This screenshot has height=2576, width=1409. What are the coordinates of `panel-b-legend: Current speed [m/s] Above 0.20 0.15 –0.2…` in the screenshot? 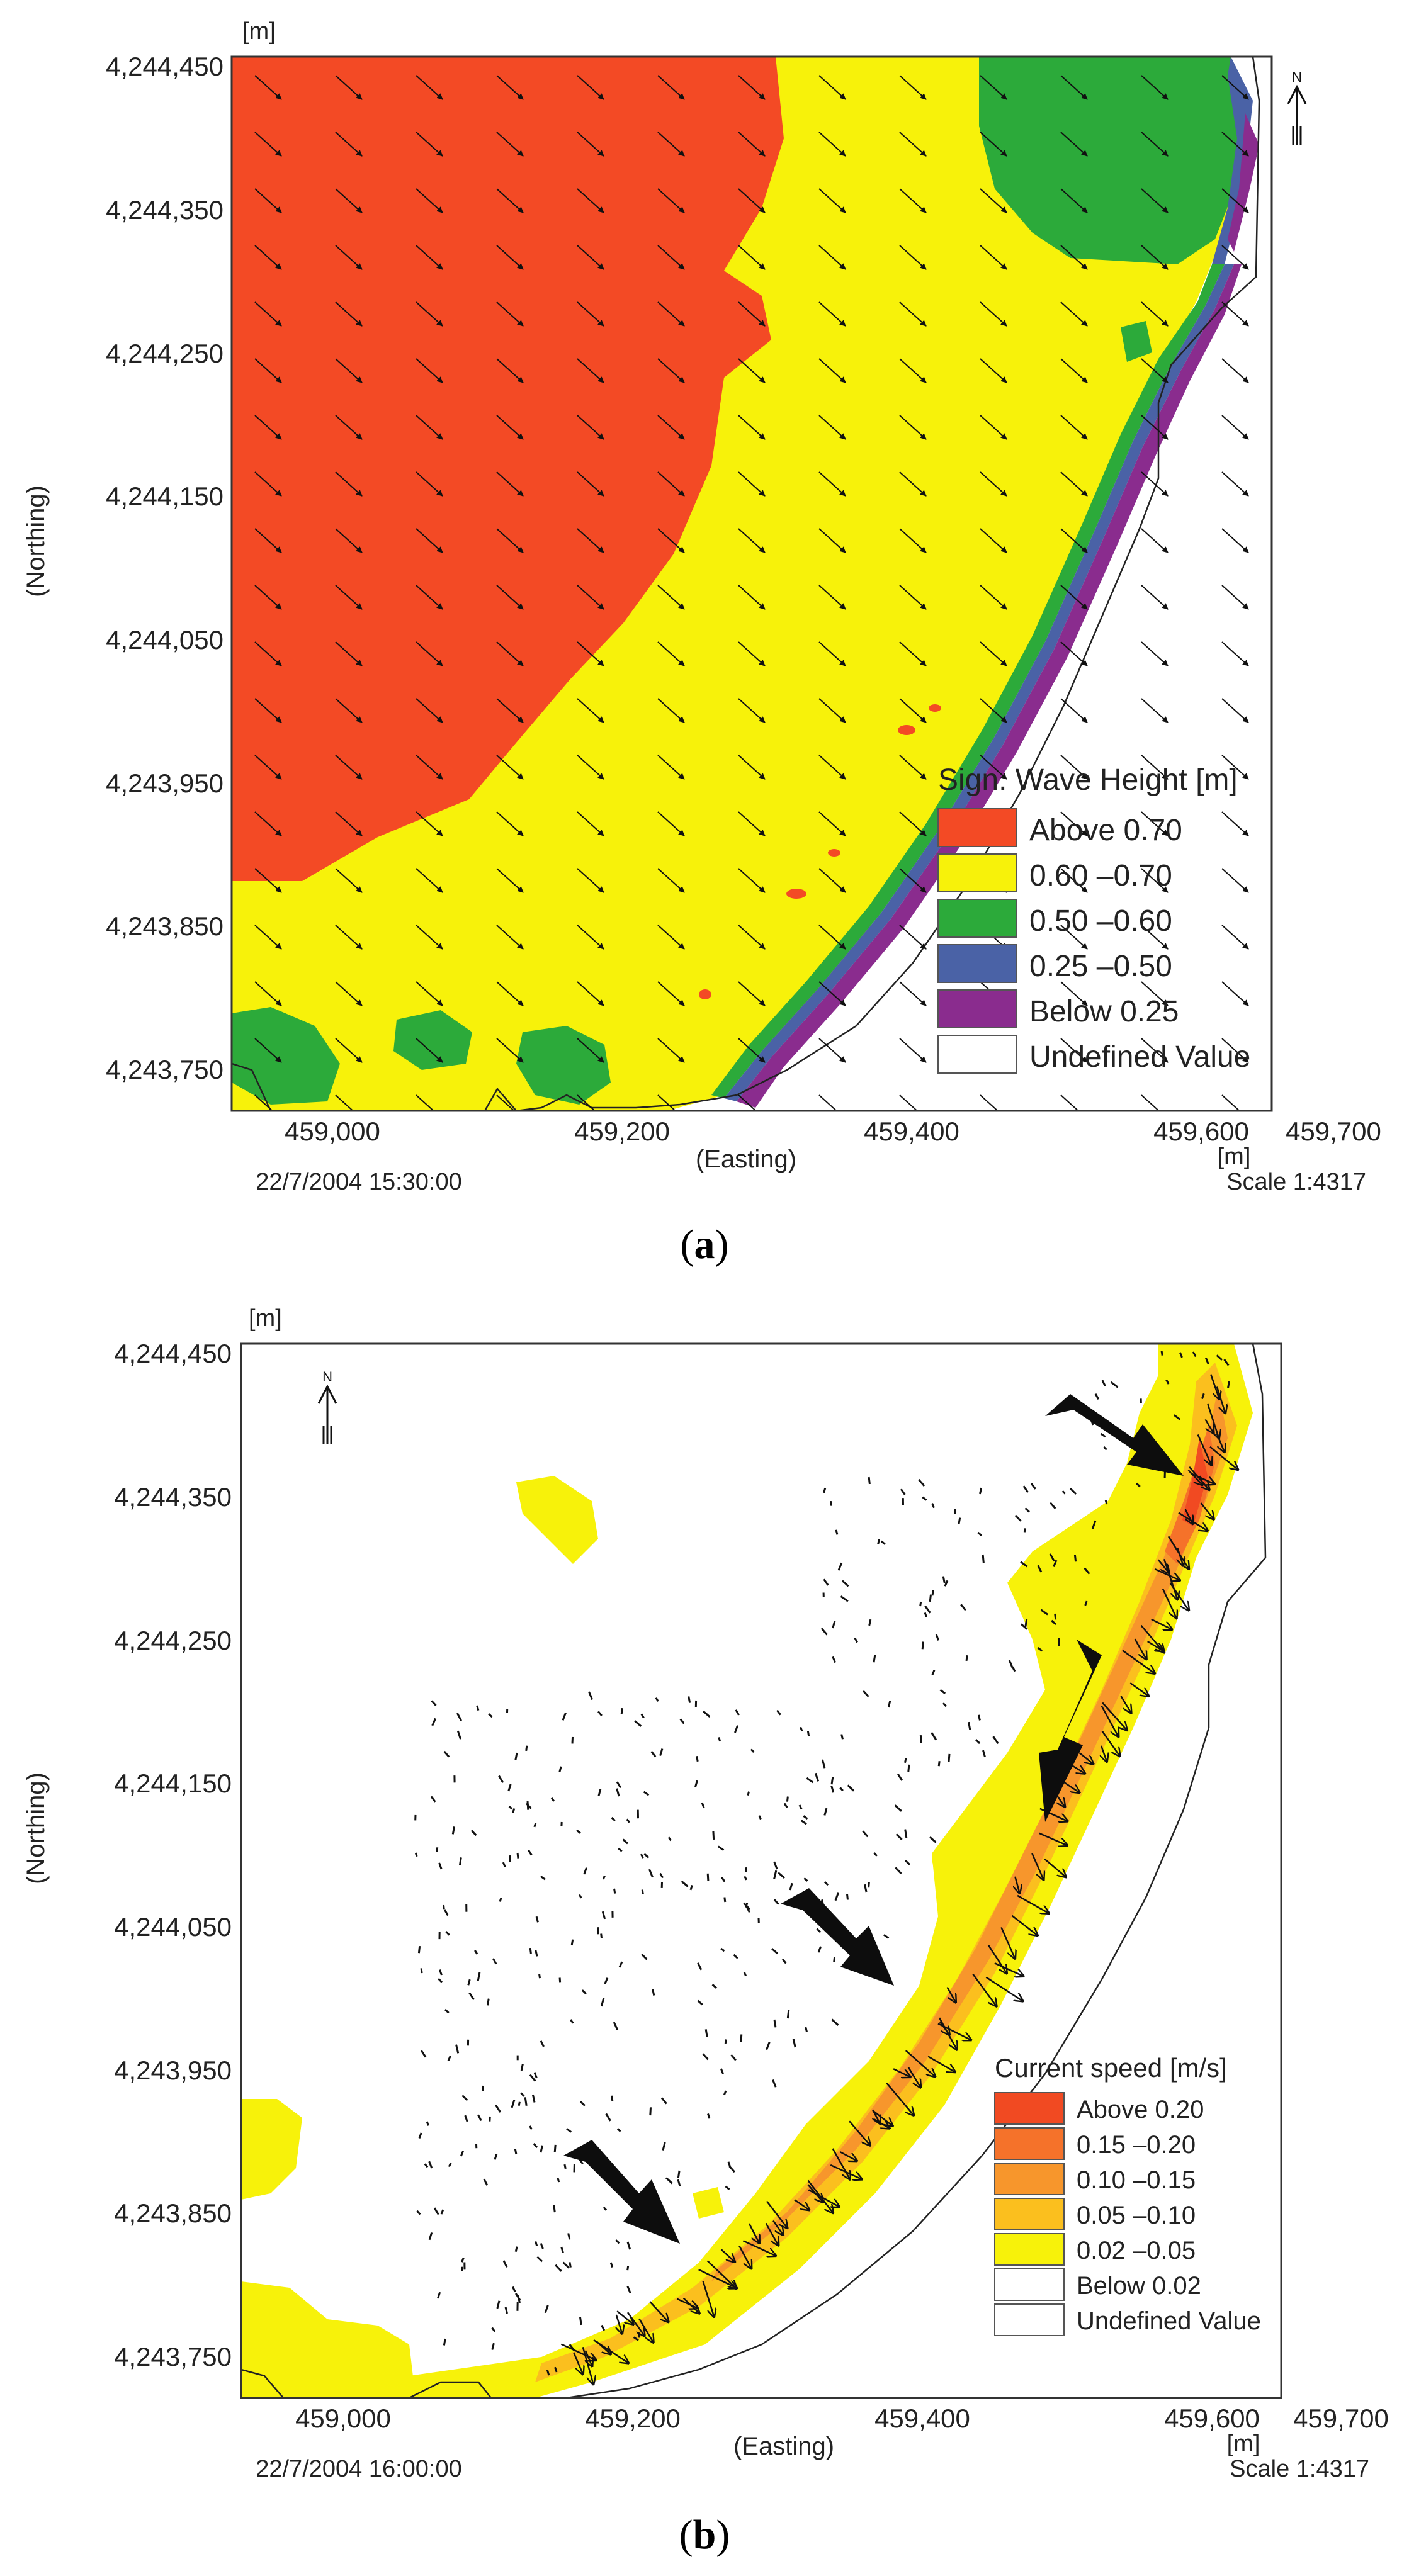 It's located at (1127, 2194).